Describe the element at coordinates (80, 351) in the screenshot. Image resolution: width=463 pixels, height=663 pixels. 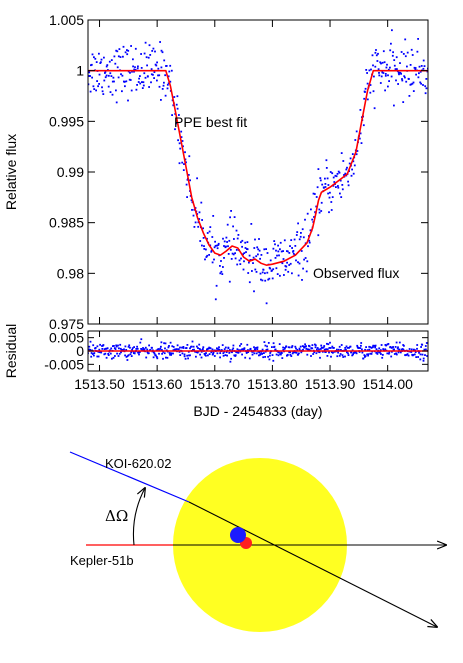
I see `residual-y-tick-label: 0` at that location.